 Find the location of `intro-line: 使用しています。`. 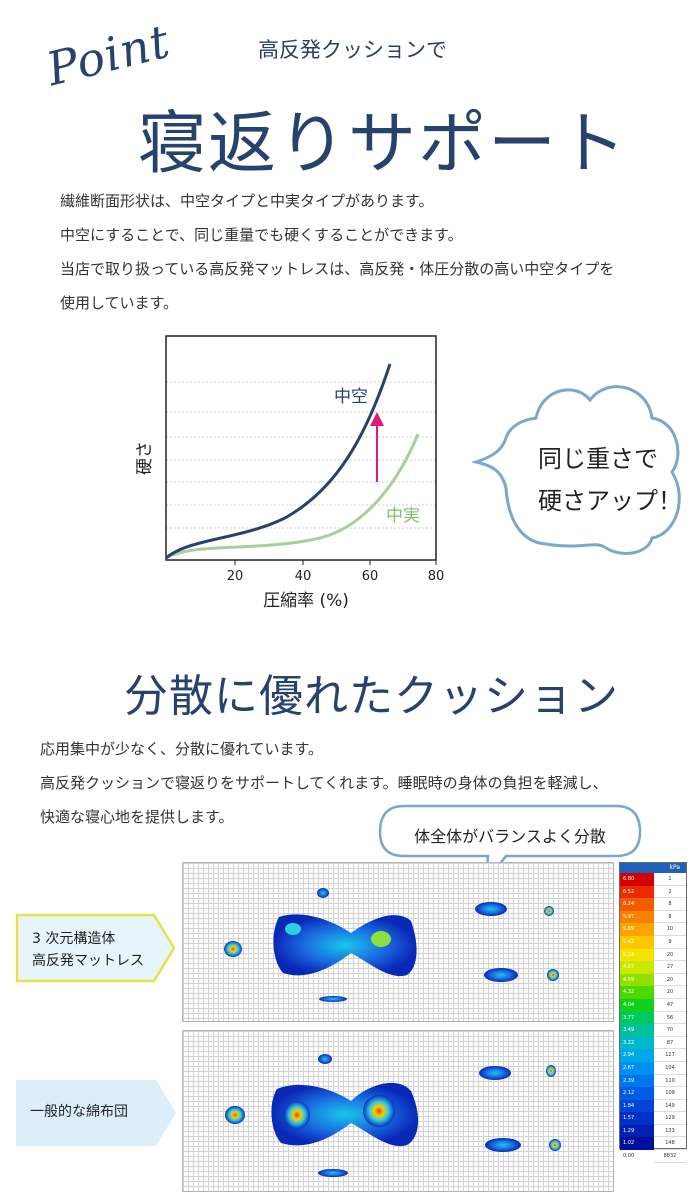

intro-line: 使用しています。 is located at coordinates (119, 303).